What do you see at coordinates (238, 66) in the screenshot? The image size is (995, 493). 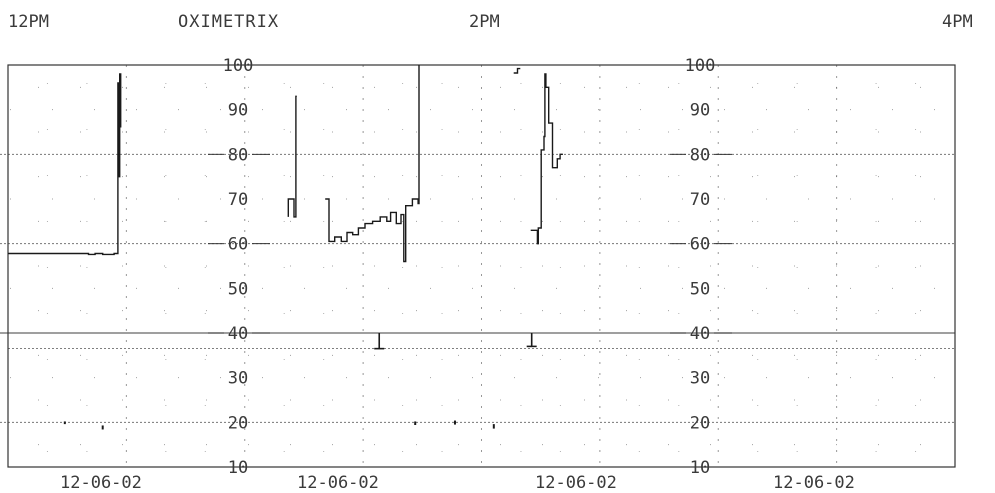 I see `y-tick-label-100-col1: 100` at bounding box center [238, 66].